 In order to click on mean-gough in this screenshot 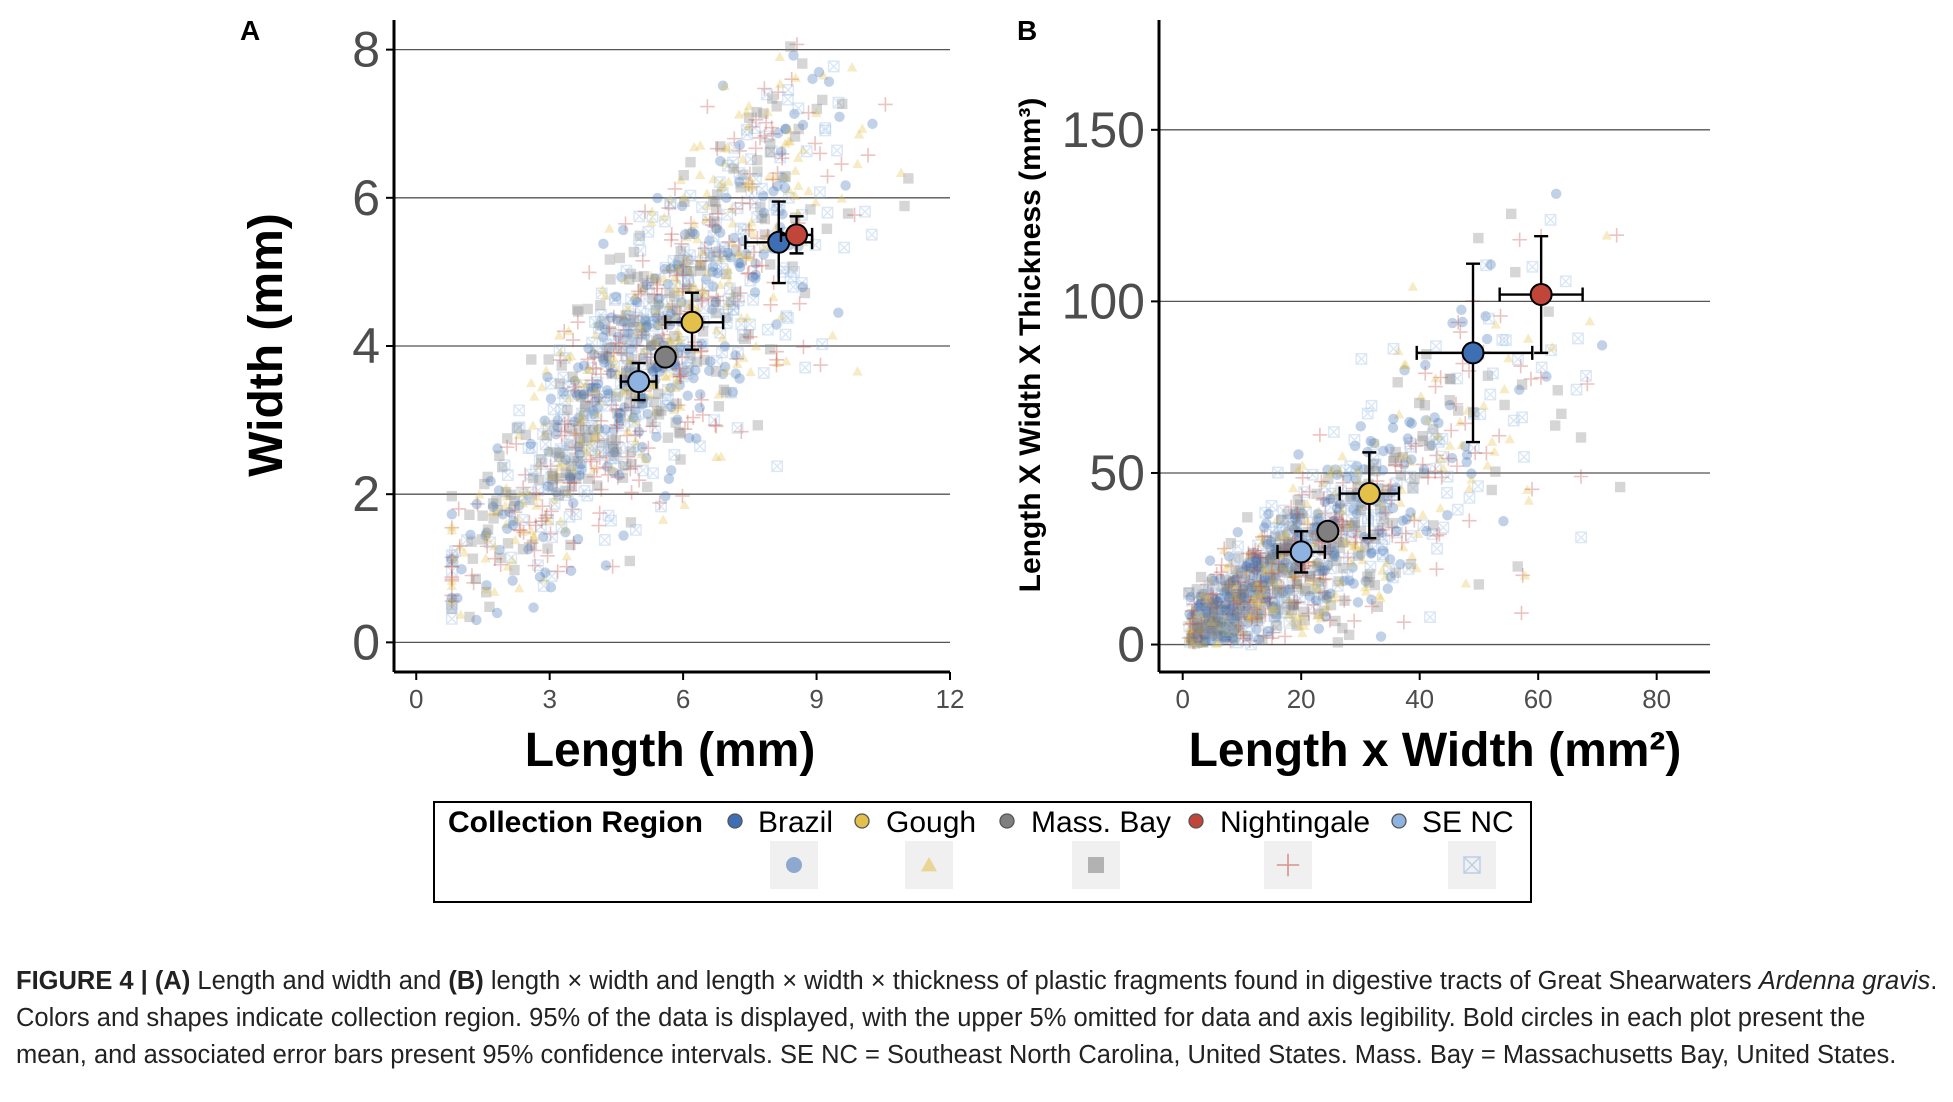, I will do `click(694, 321)`.